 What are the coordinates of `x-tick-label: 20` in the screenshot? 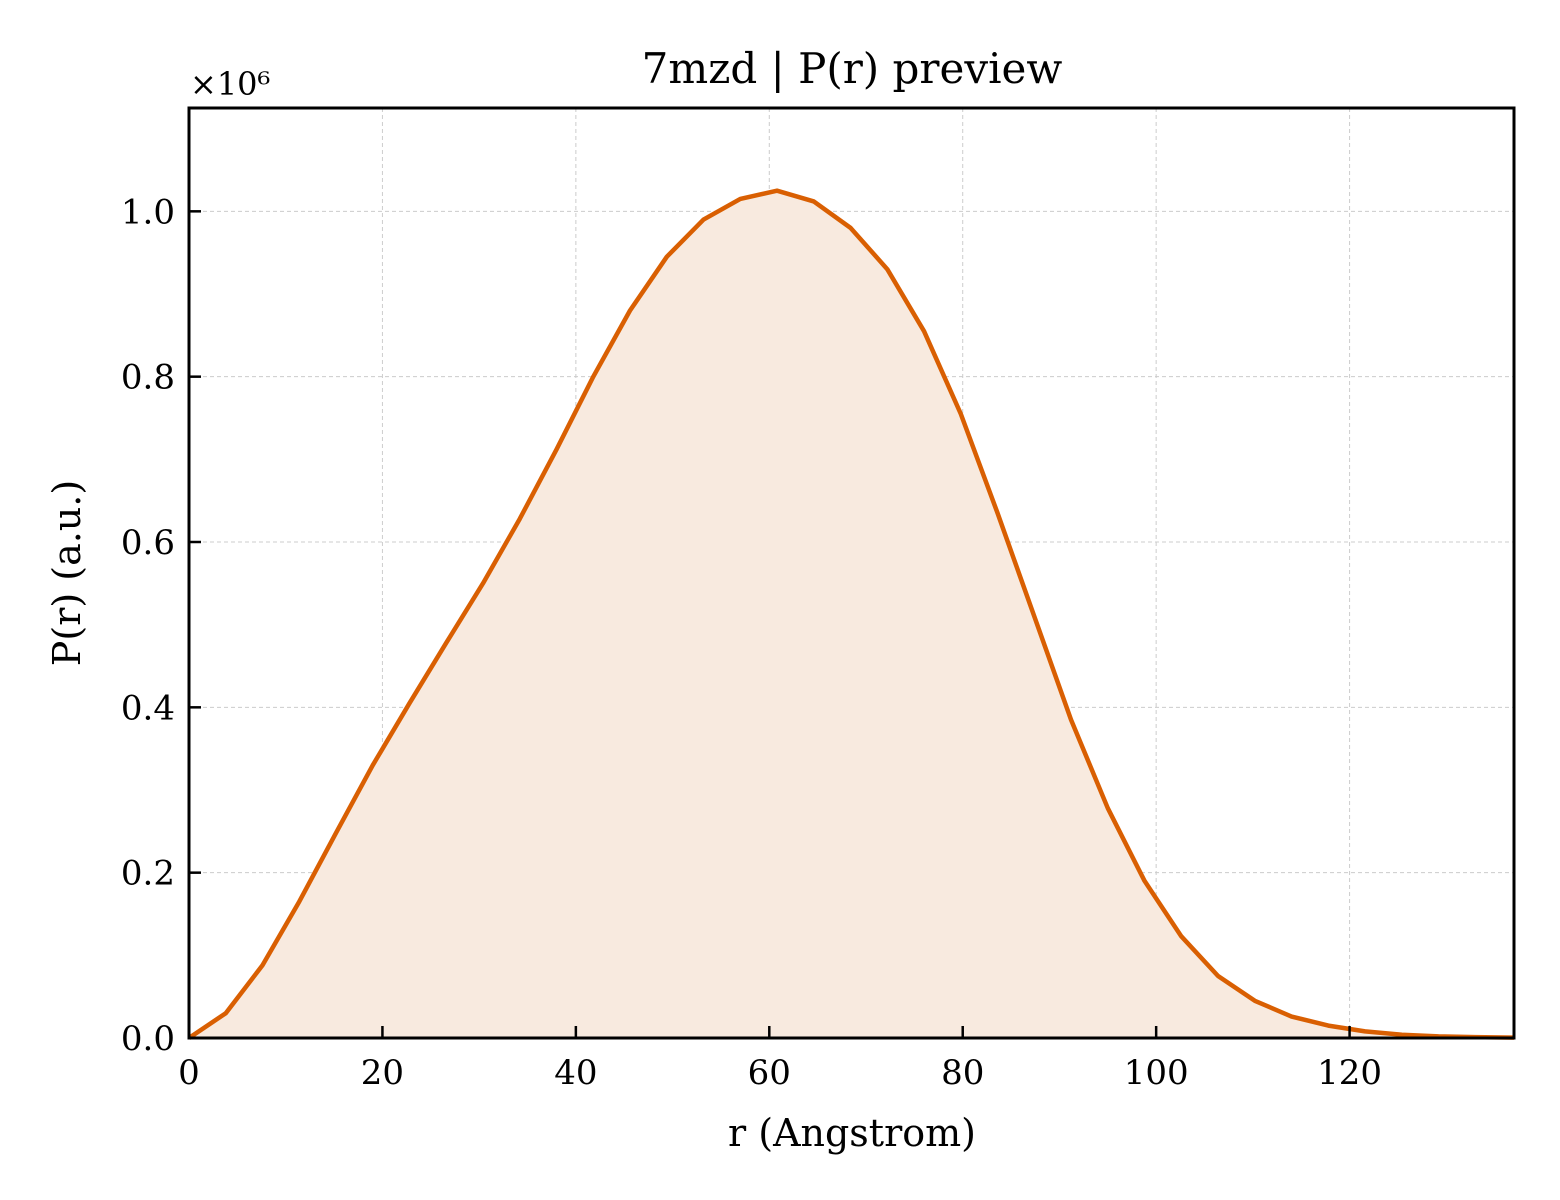 It's located at (382, 1073).